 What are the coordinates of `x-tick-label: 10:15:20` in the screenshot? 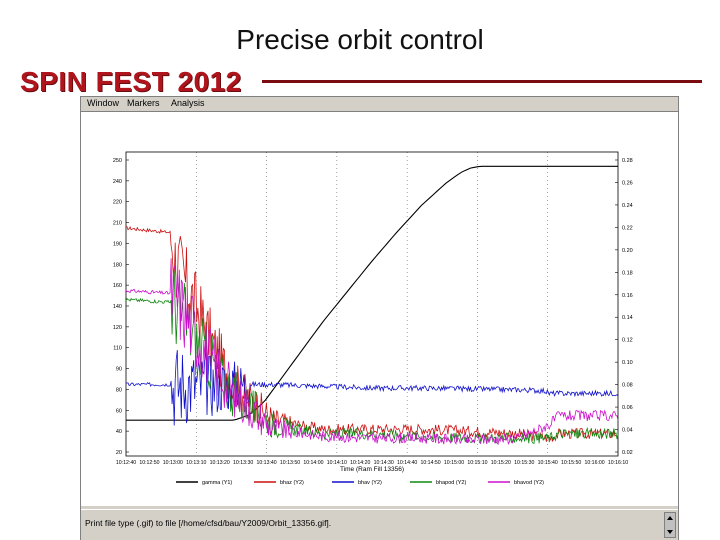 It's located at (501, 463).